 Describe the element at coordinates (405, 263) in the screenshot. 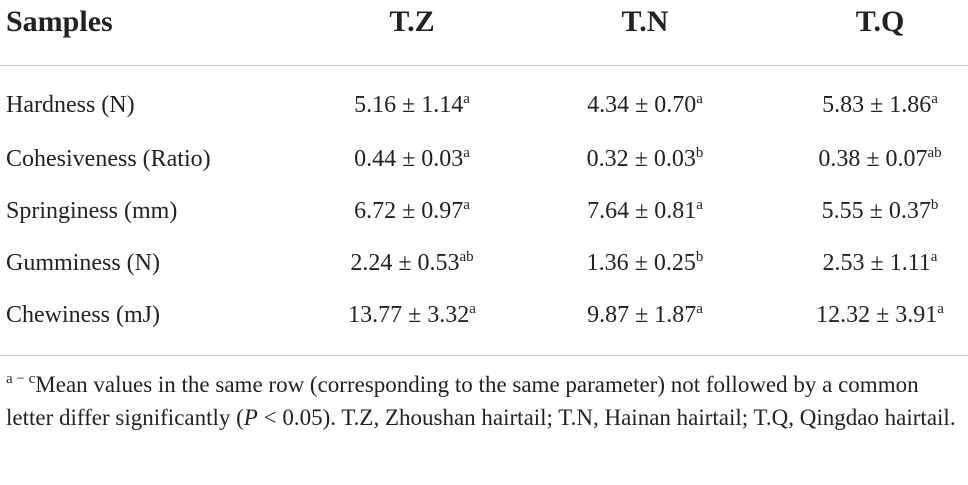

I see `cell-value: 2.24 ± 0.53` at that location.